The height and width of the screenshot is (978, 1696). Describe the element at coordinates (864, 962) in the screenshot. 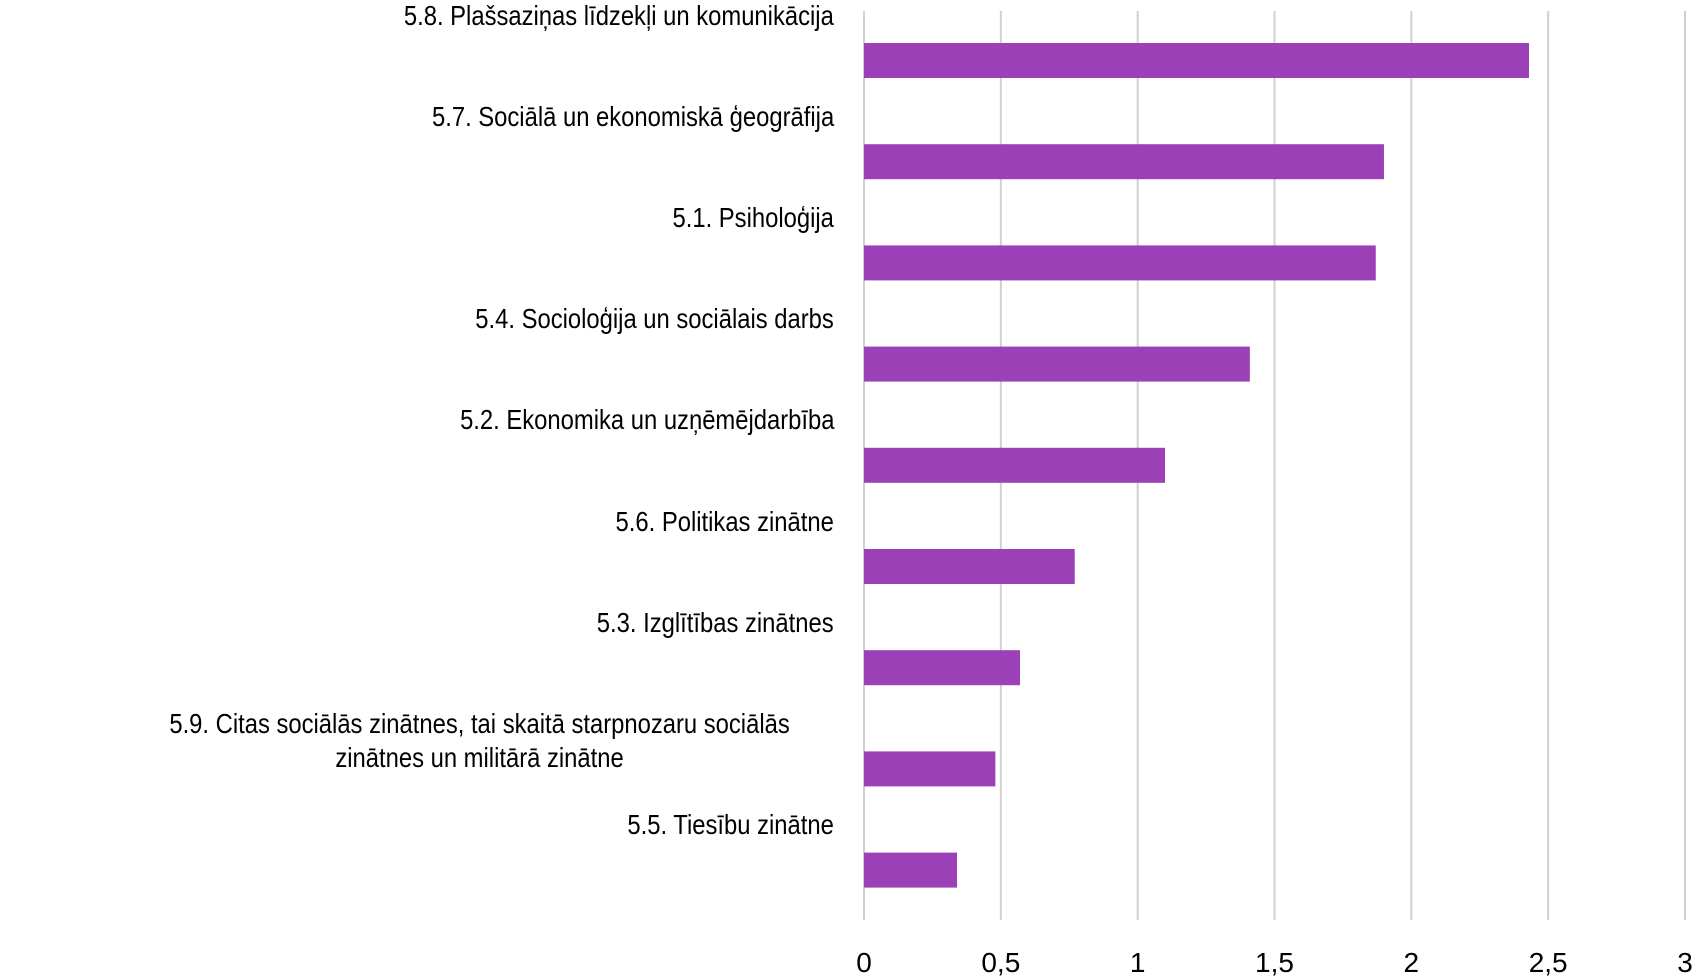

I see `x-tick-label: 0` at that location.